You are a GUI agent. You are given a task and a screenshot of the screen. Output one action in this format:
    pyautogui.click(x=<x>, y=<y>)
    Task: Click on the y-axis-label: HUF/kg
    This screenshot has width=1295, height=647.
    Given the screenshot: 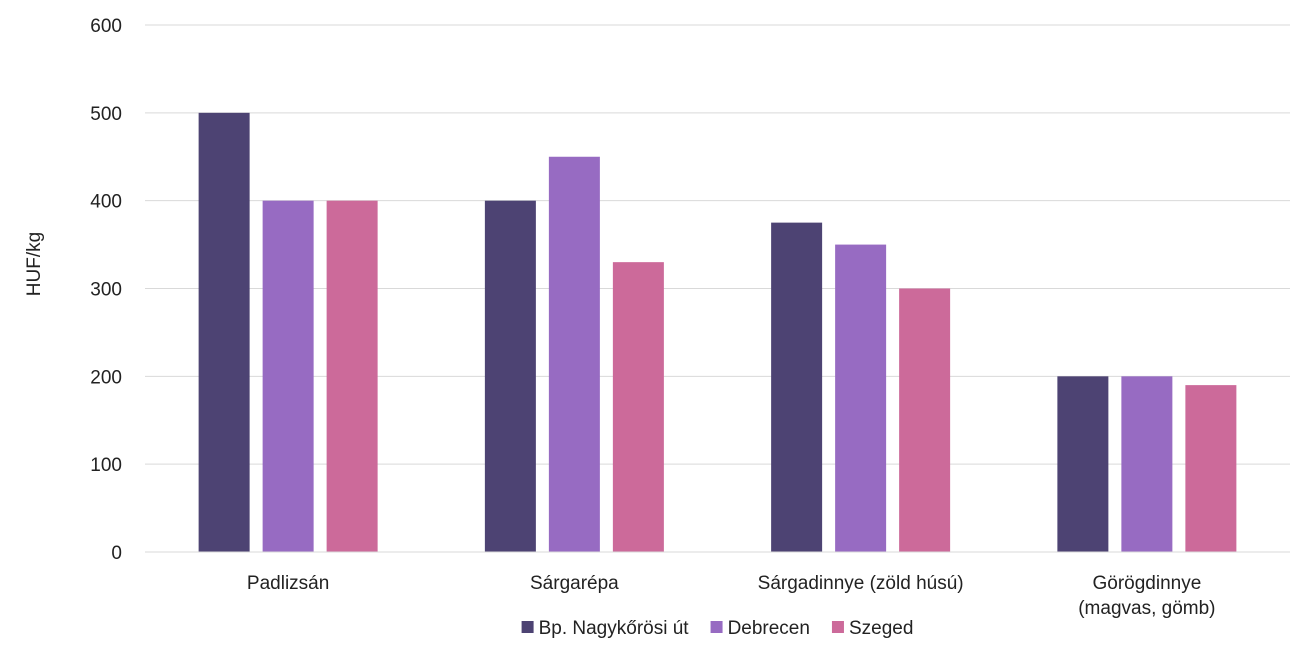 What is the action you would take?
    pyautogui.click(x=34, y=264)
    